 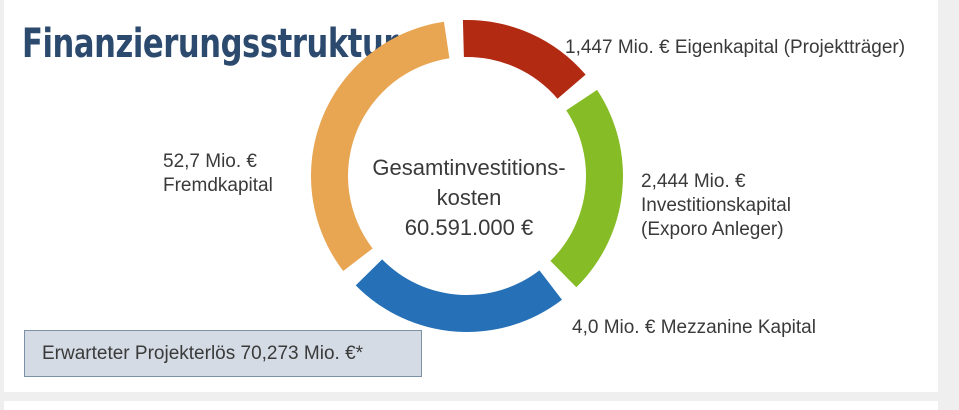 I want to click on center-line-2: kosten, so click(x=469, y=197).